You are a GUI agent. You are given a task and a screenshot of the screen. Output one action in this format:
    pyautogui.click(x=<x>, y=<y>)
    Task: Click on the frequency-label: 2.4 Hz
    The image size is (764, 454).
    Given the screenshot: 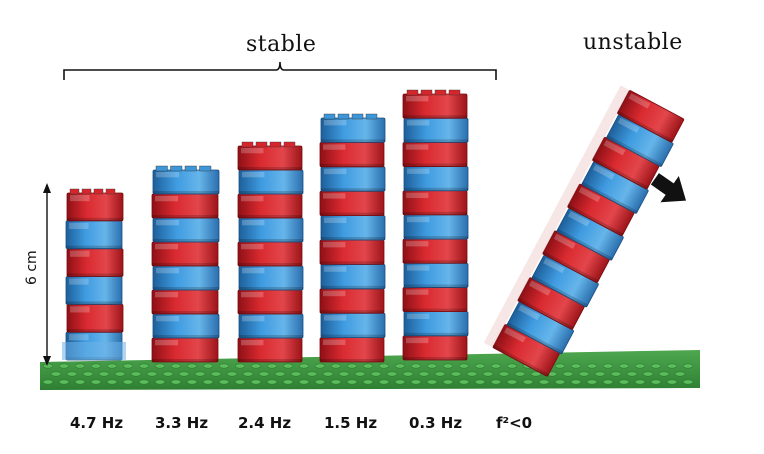 What is the action you would take?
    pyautogui.click(x=265, y=423)
    